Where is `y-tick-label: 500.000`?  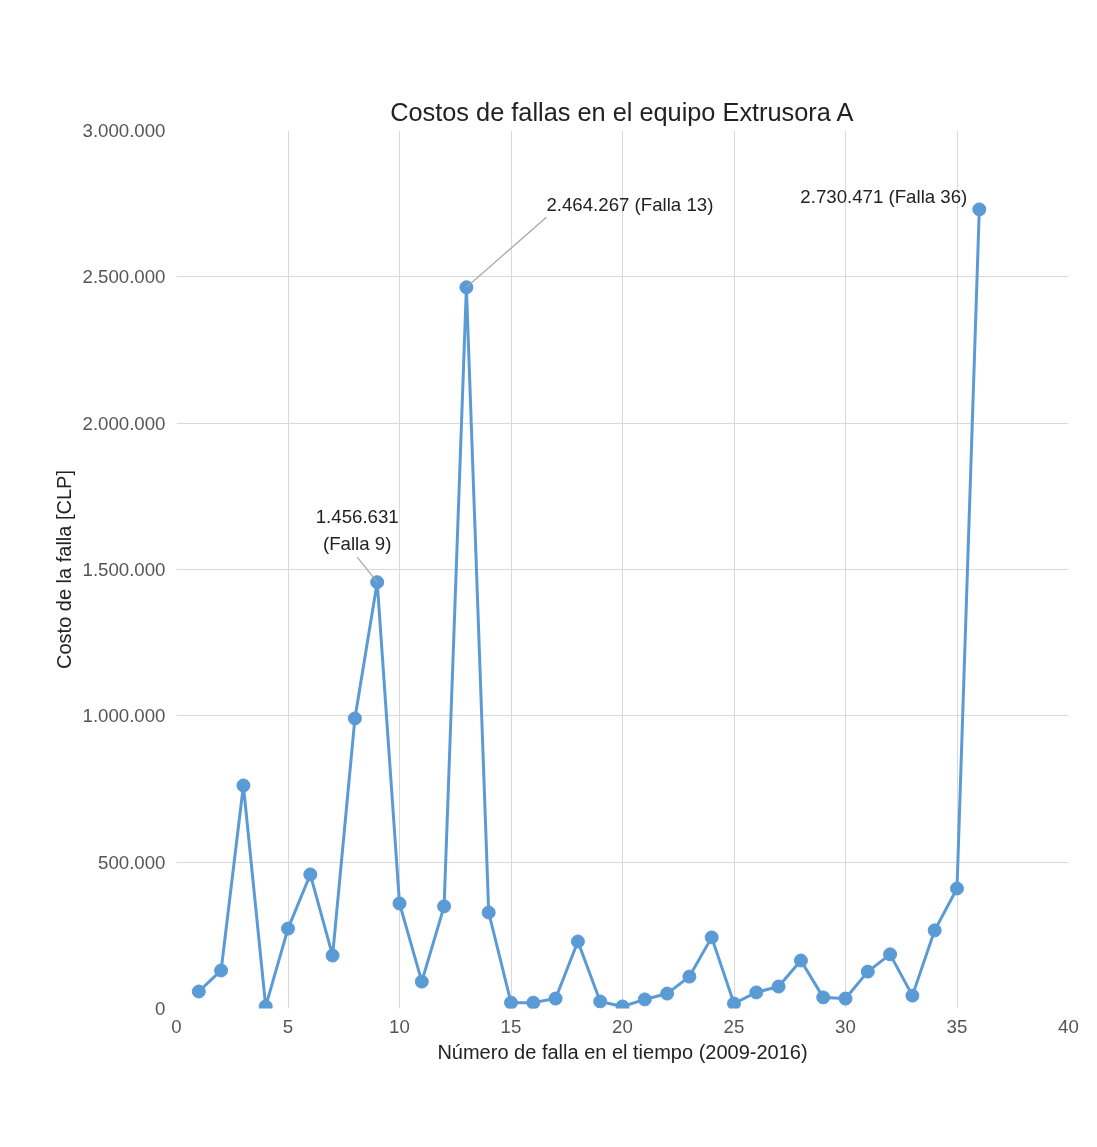
y-tick-label: 500.000 is located at coordinates (132, 862).